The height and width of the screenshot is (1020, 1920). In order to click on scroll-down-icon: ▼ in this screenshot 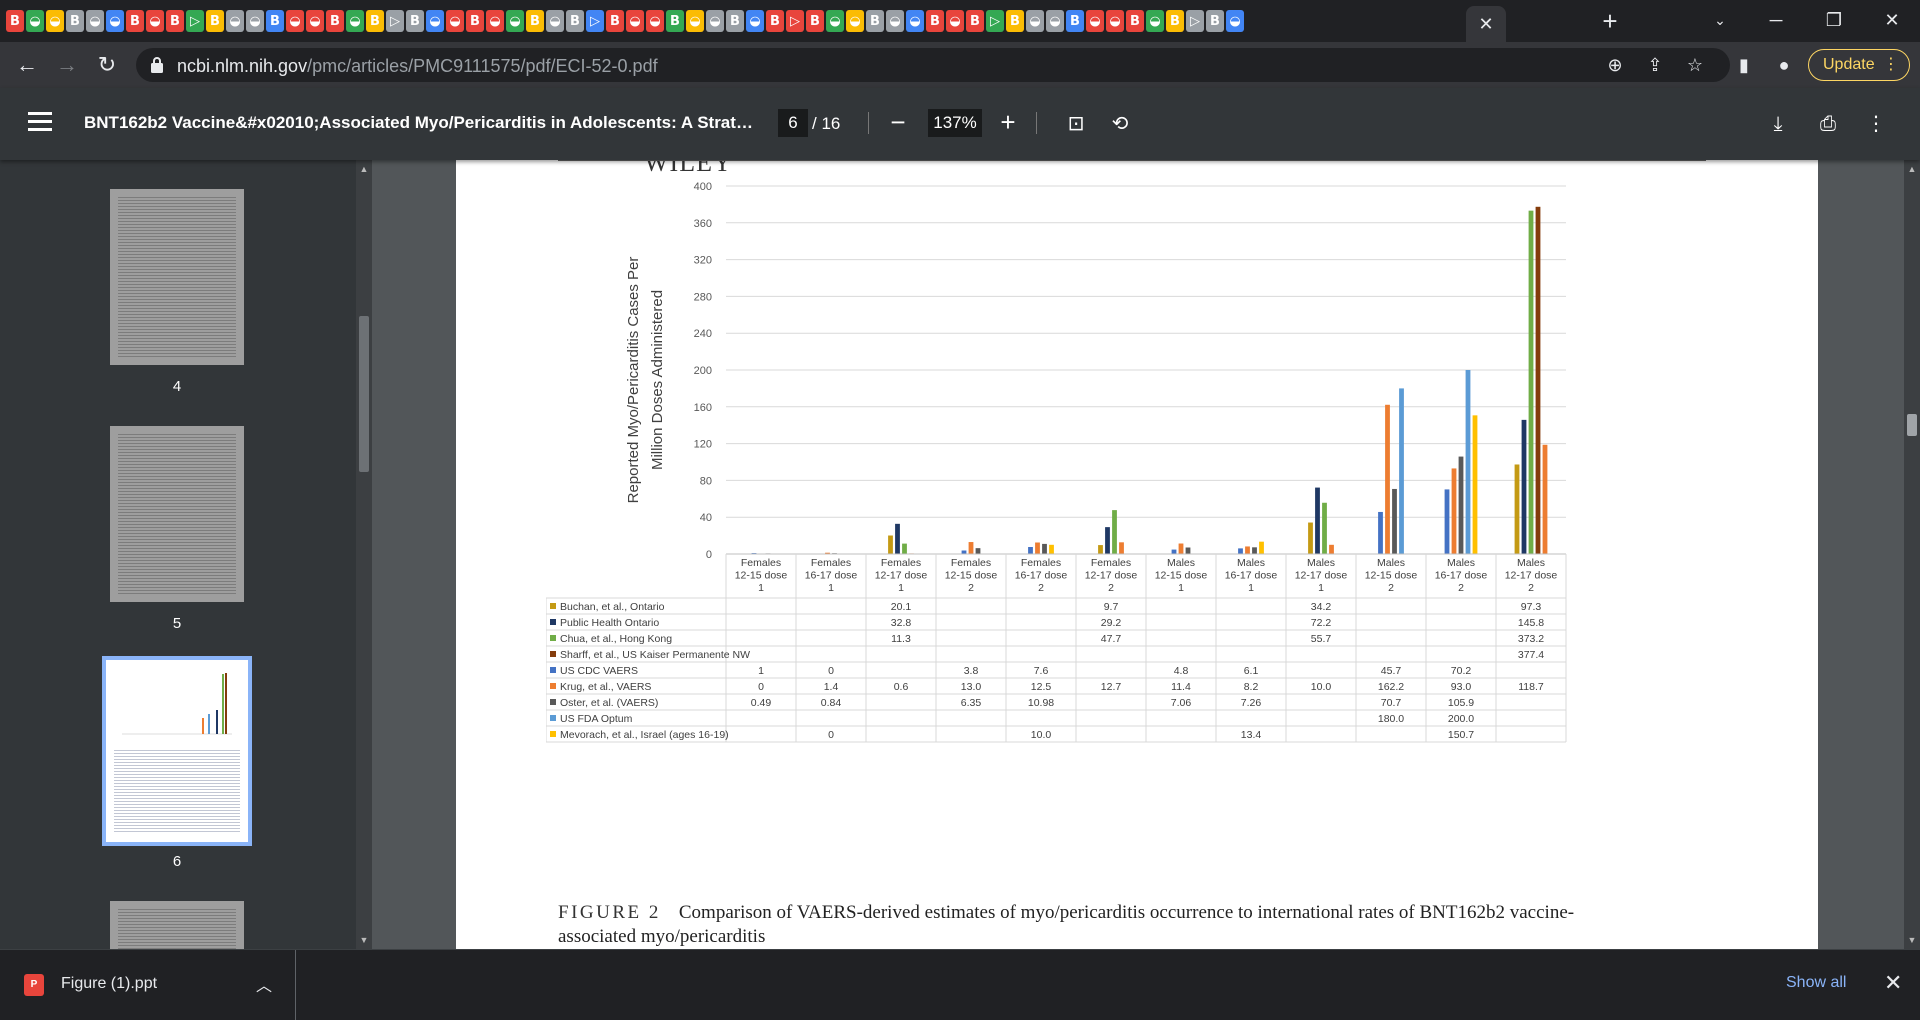, I will do `click(364, 940)`.